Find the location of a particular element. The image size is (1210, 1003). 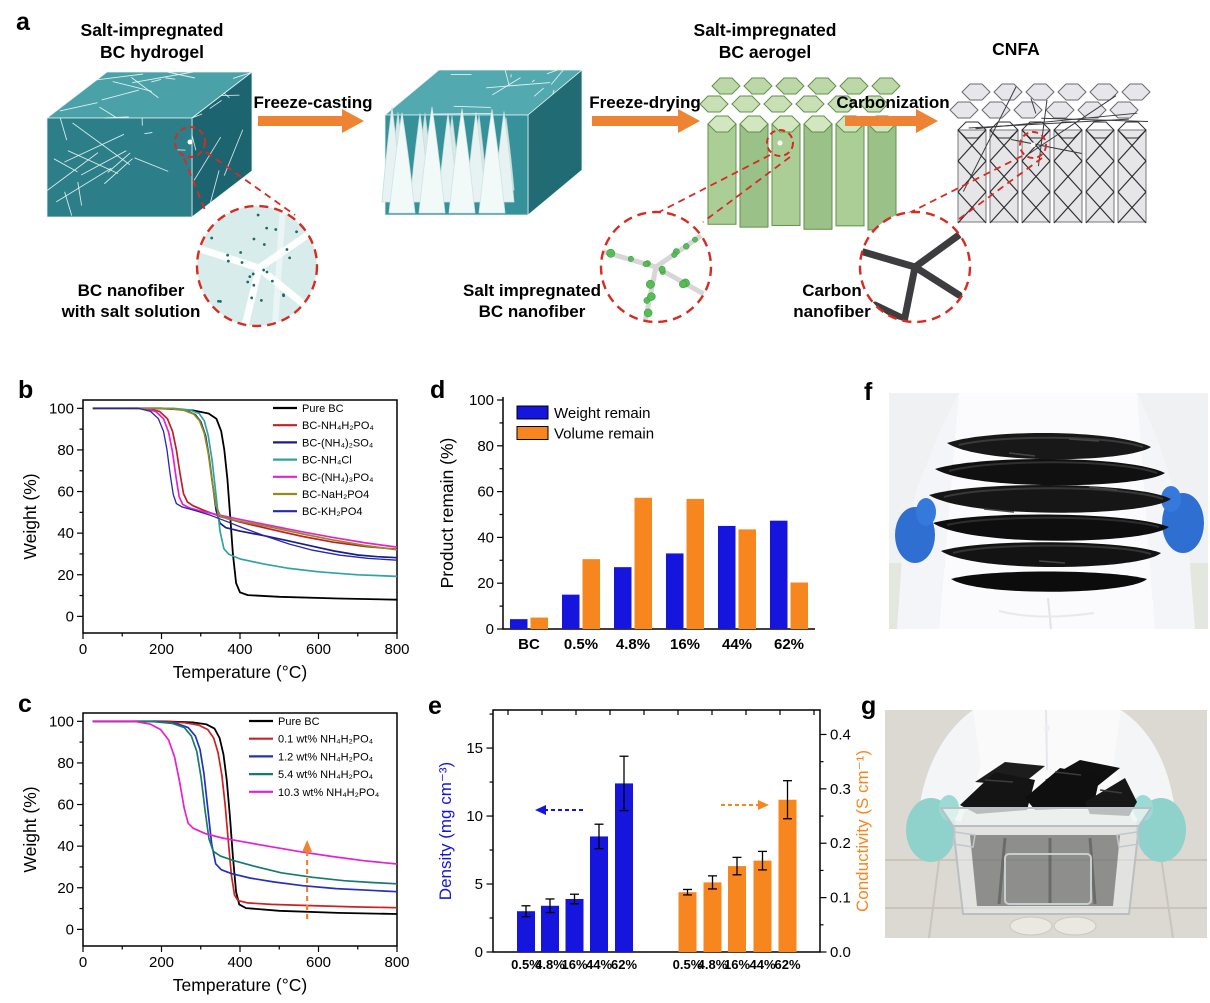

svg-text: 0.2 is located at coordinates (840, 843).